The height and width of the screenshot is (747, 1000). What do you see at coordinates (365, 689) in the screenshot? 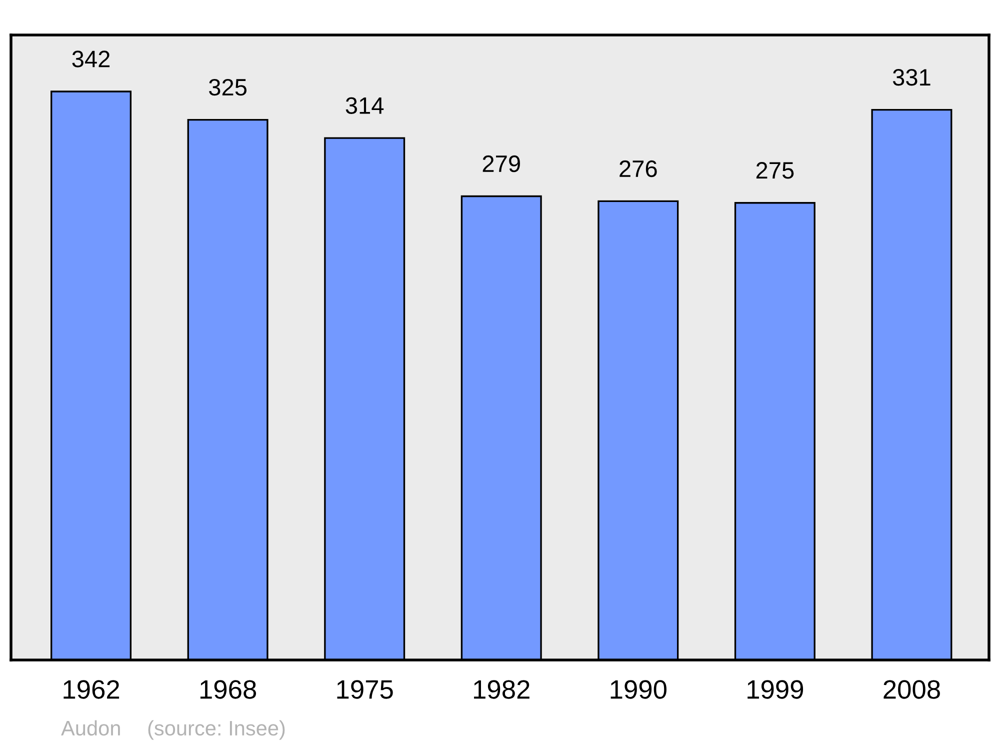
I see `x-tick-label: 1975` at bounding box center [365, 689].